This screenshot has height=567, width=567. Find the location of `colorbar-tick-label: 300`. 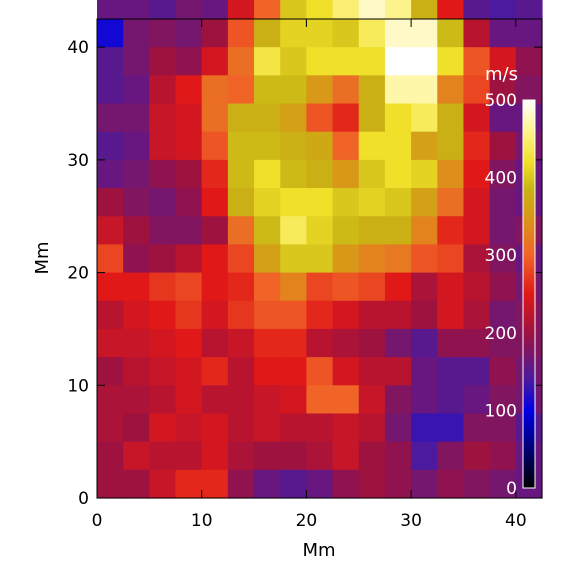

colorbar-tick-label: 300 is located at coordinates (501, 256).